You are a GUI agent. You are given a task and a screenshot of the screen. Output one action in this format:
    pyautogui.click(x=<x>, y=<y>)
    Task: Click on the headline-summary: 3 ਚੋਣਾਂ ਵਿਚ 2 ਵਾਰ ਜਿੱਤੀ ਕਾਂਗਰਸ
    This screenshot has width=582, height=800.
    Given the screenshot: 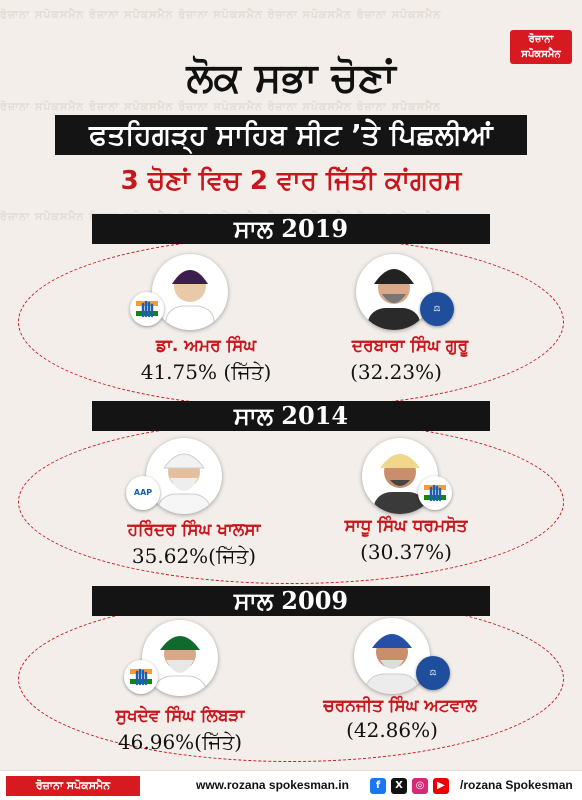 What is the action you would take?
    pyautogui.click(x=291, y=181)
    